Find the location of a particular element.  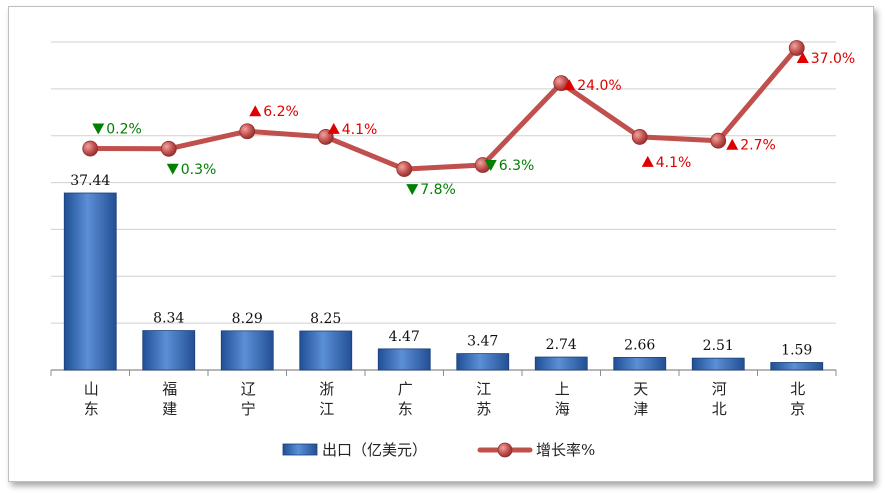

growth-rate-label: 6.3% is located at coordinates (517, 166).